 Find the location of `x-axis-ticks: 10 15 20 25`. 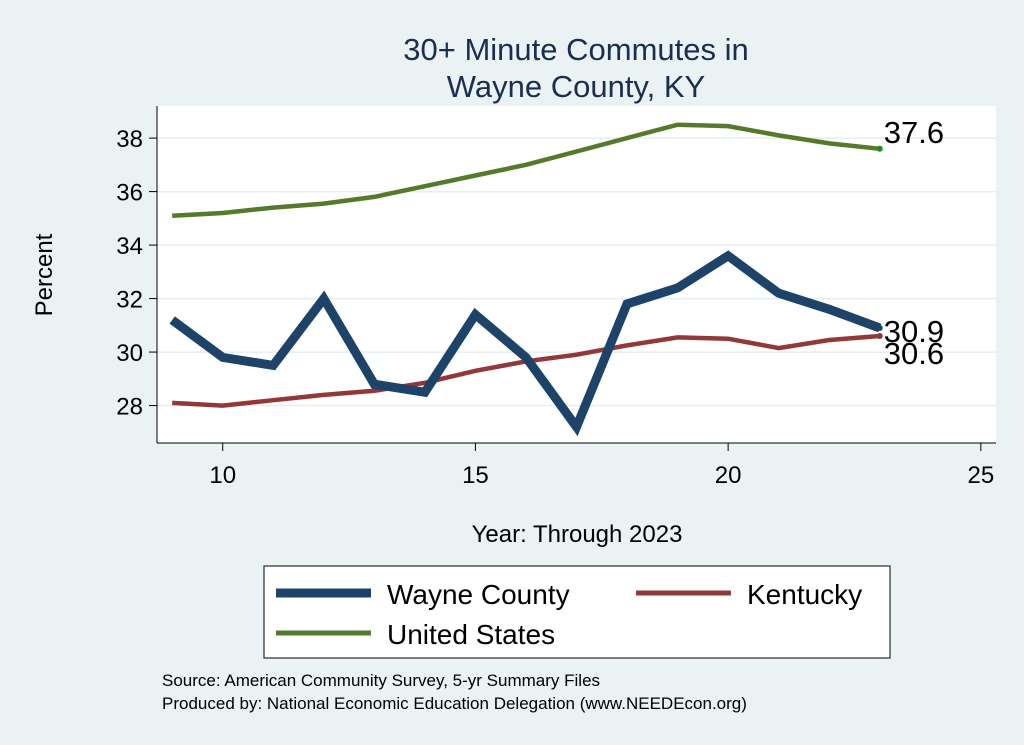

x-axis-ticks: 10 15 20 25 is located at coordinates (601, 466).